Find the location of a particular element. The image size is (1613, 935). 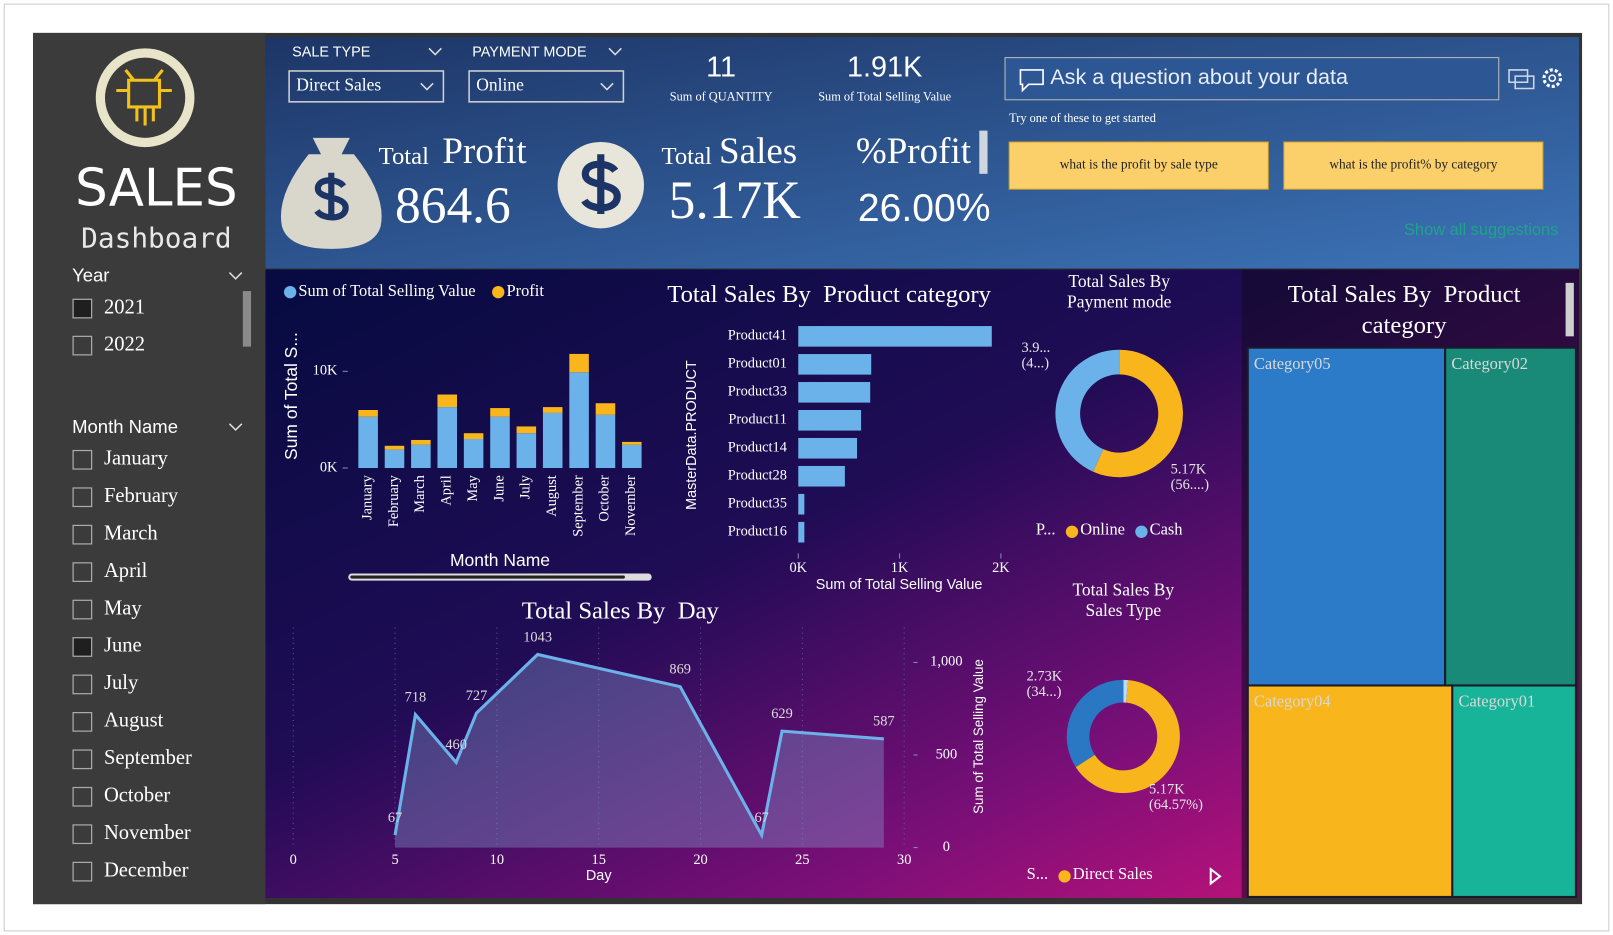

y-tick-label: Product41 is located at coordinates (757, 336).